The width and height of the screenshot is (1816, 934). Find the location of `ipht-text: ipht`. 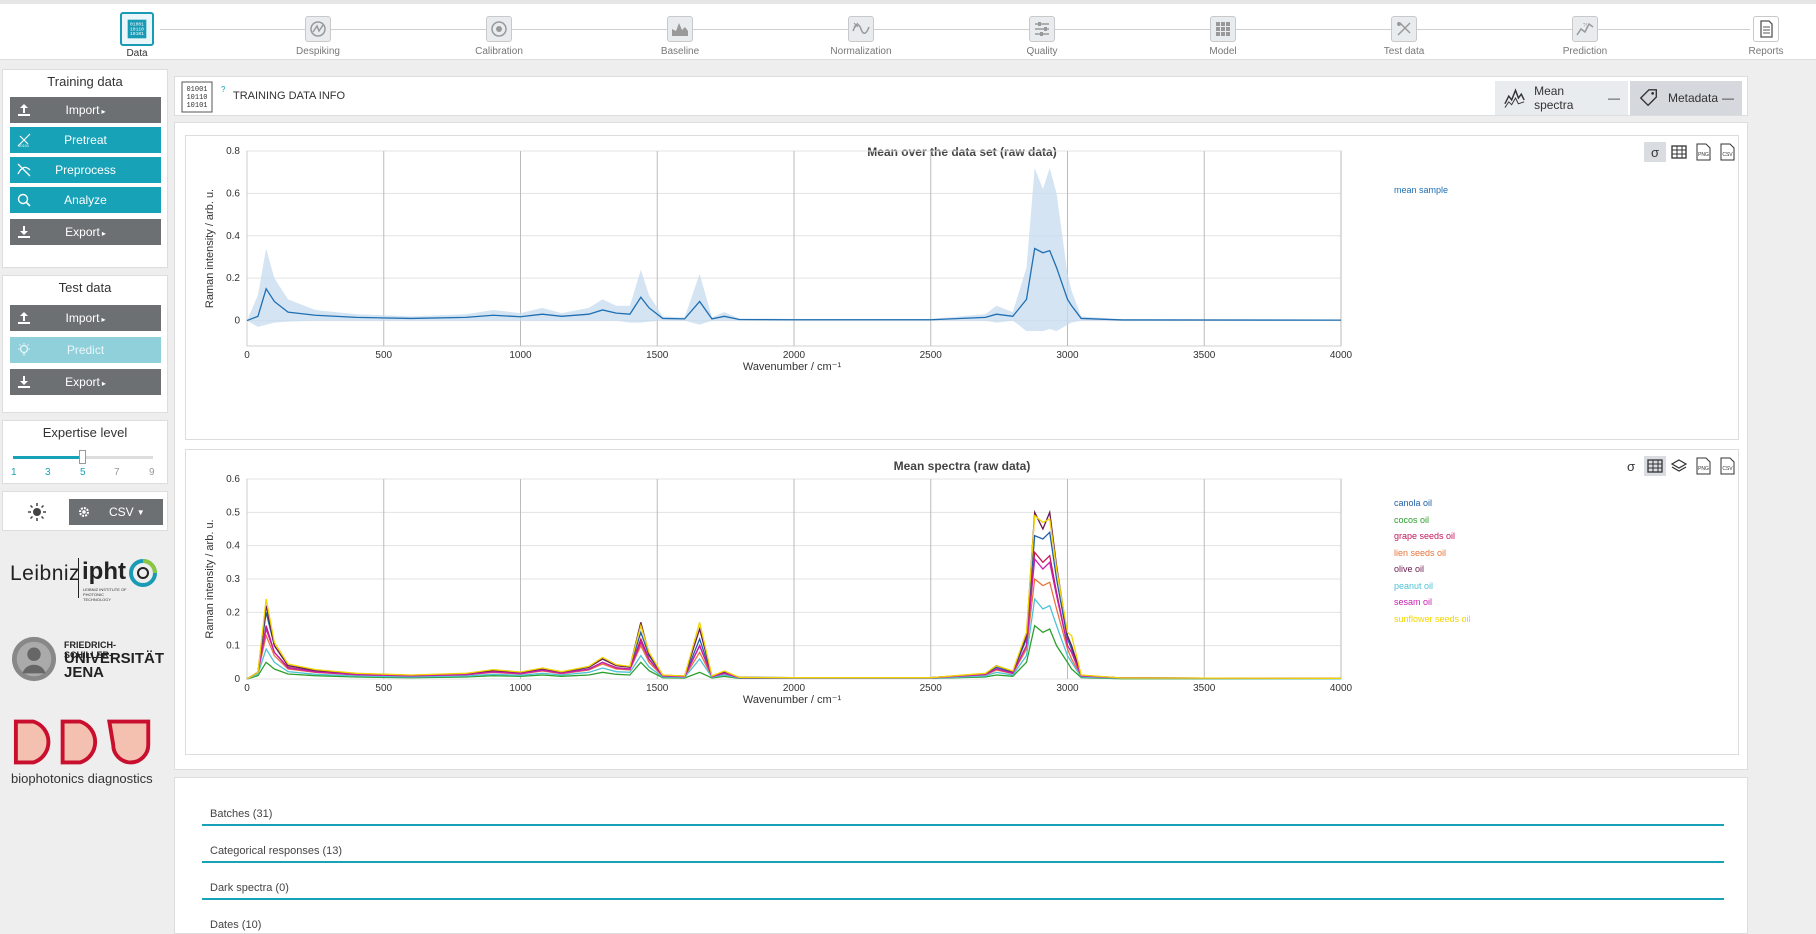

ipht-text: ipht is located at coordinates (104, 571).